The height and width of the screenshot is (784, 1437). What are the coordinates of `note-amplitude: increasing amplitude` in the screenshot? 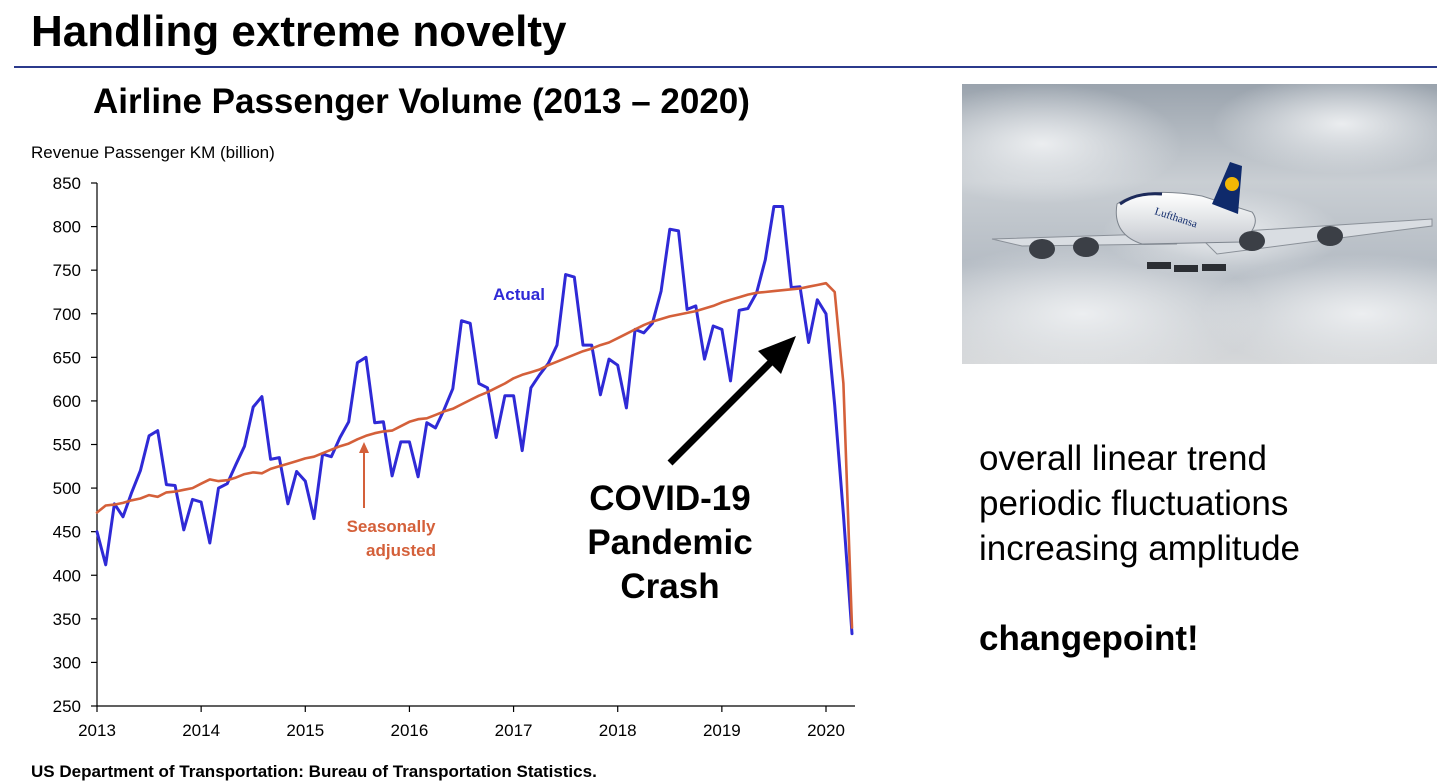 It's located at (1140, 548).